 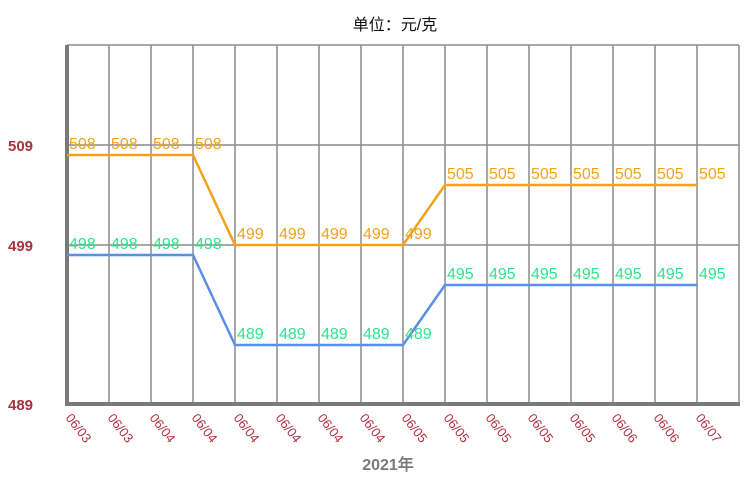 What do you see at coordinates (20, 276) in the screenshot?
I see `y-axis-ticks: 489 499 509` at bounding box center [20, 276].